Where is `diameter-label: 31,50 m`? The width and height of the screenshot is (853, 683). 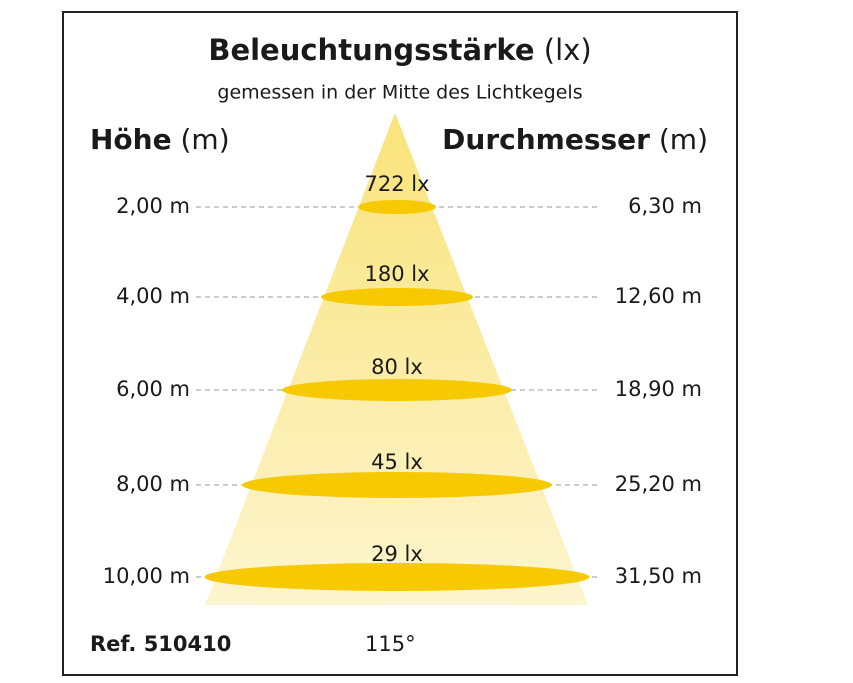
diameter-label: 31,50 m is located at coordinates (658, 576).